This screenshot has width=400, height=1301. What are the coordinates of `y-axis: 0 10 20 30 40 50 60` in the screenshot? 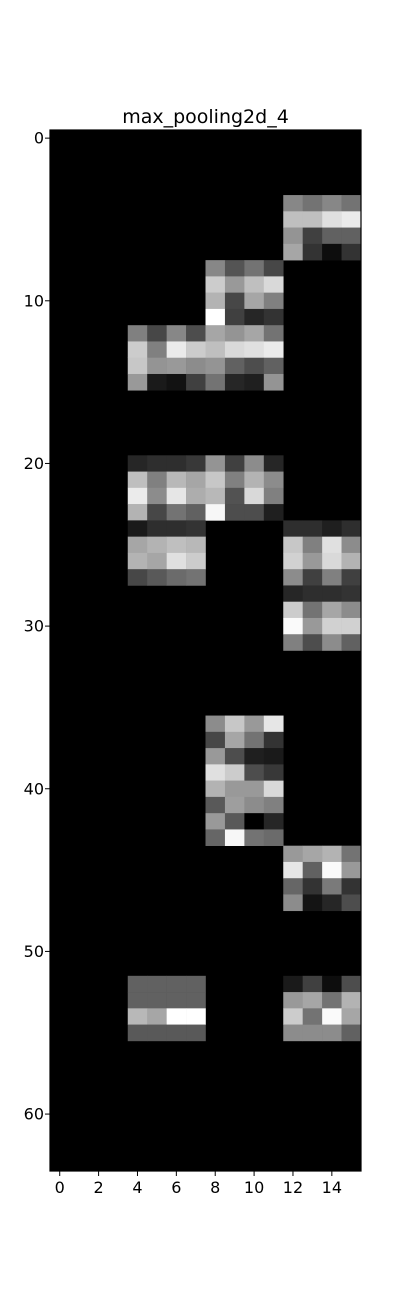 It's located at (37, 626).